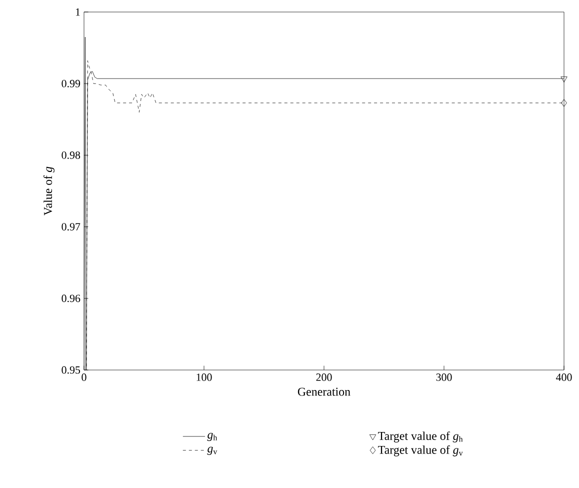  What do you see at coordinates (444, 377) in the screenshot?
I see `x-tick-label: 300` at bounding box center [444, 377].